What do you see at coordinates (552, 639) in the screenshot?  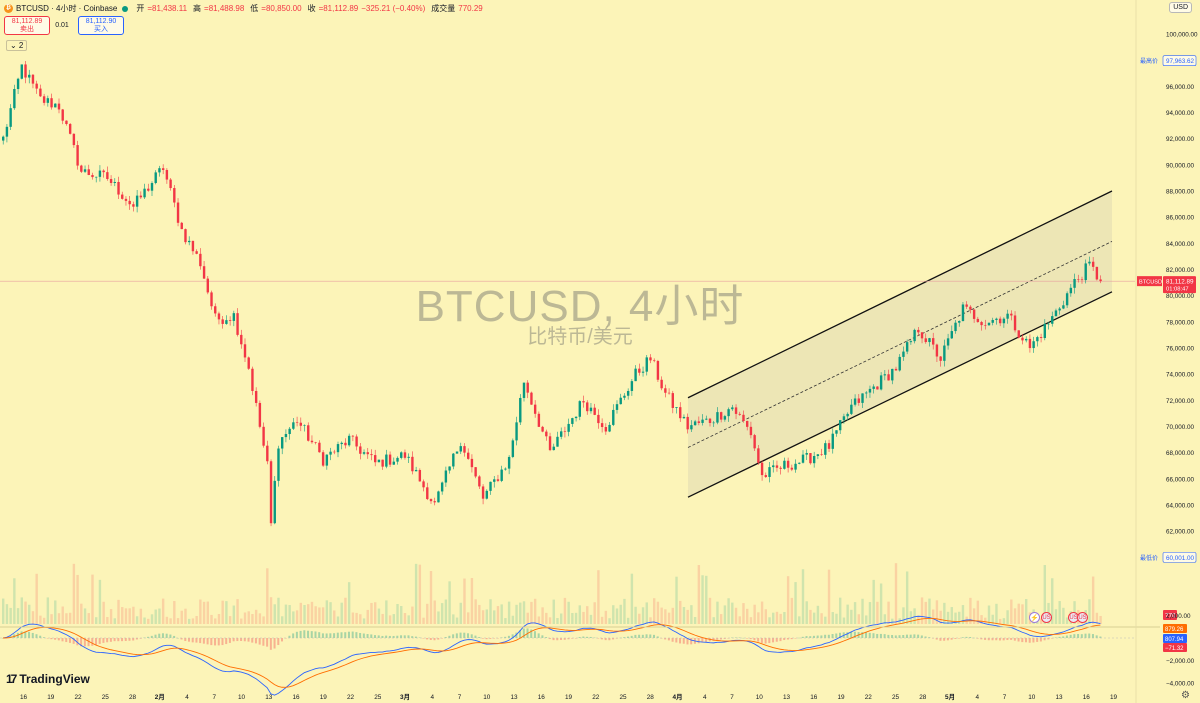 I see `macd-histogram` at bounding box center [552, 639].